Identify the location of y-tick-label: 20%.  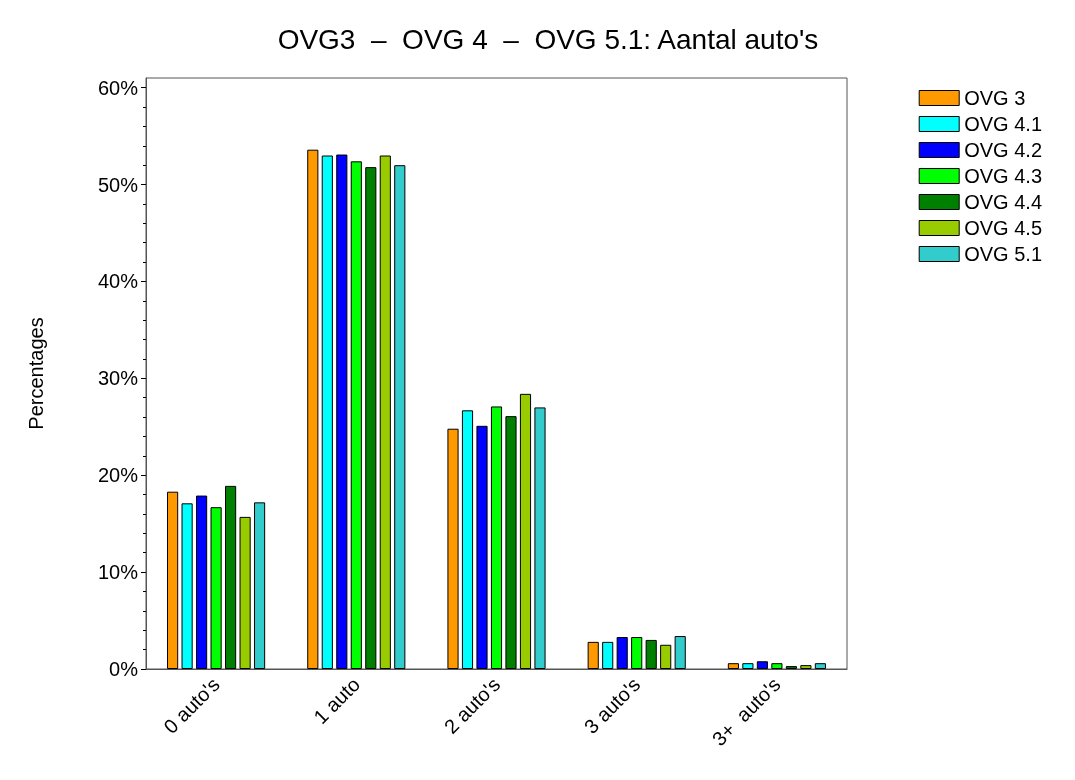
(118, 475).